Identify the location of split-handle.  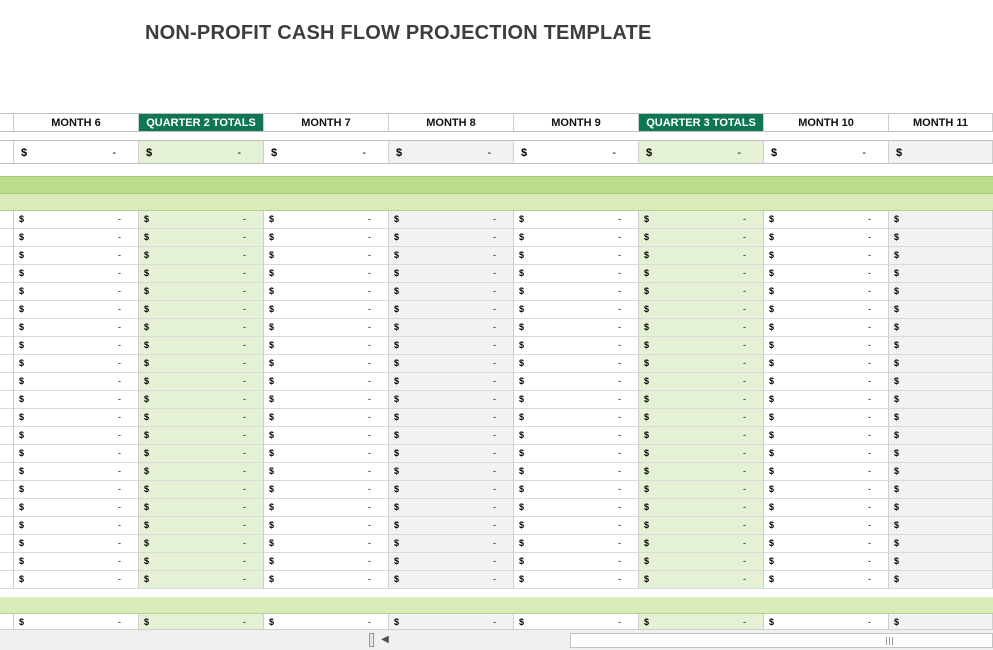
(371, 640).